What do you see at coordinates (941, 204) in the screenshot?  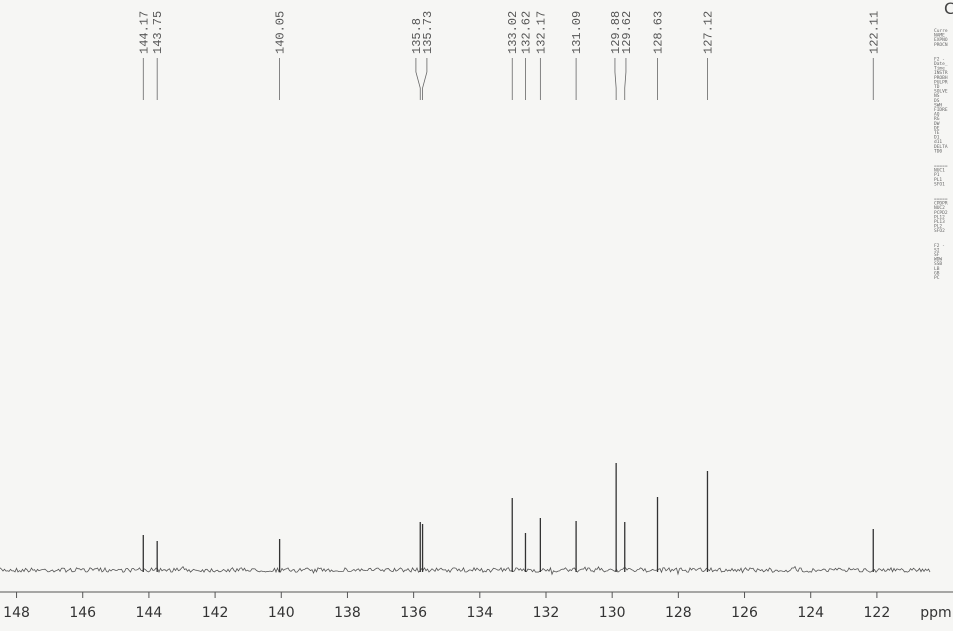 I see `parameter-name: CPDPR` at bounding box center [941, 204].